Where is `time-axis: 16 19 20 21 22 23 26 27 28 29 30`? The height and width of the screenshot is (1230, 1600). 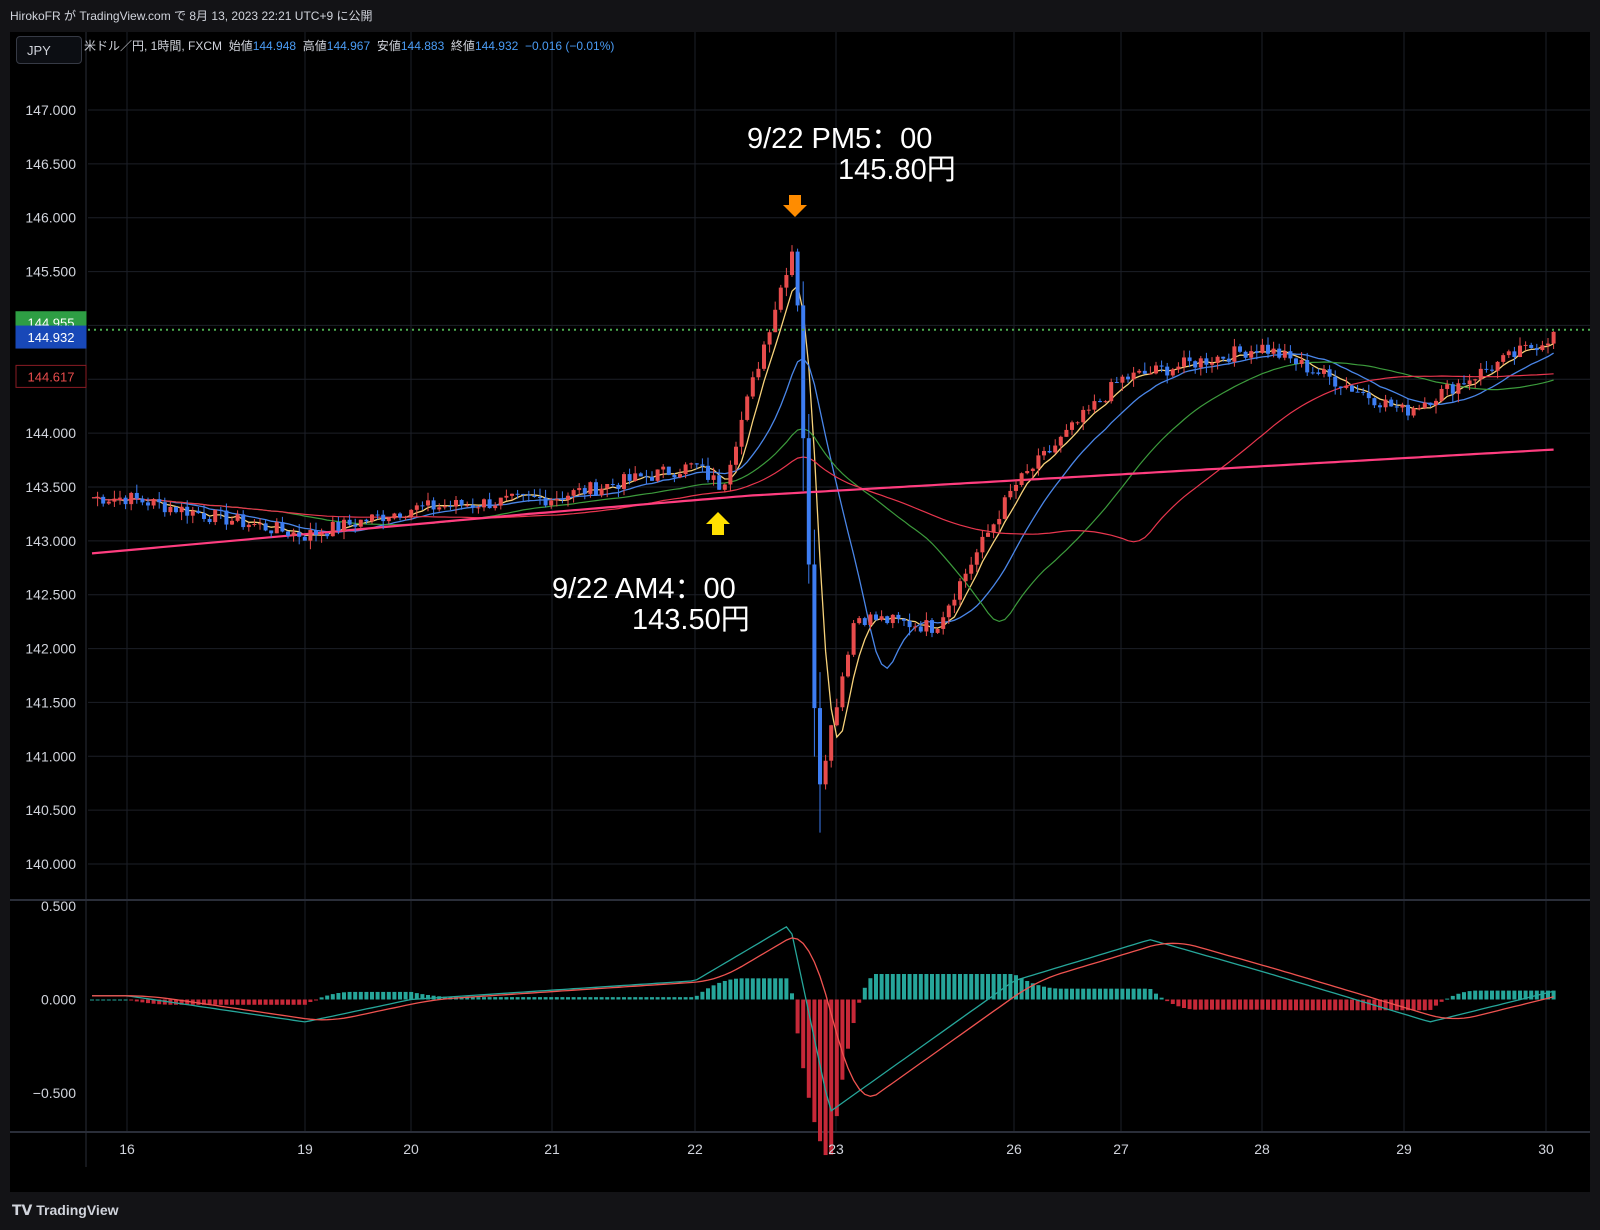 time-axis: 16 19 20 21 22 23 26 27 28 29 30 is located at coordinates (836, 1149).